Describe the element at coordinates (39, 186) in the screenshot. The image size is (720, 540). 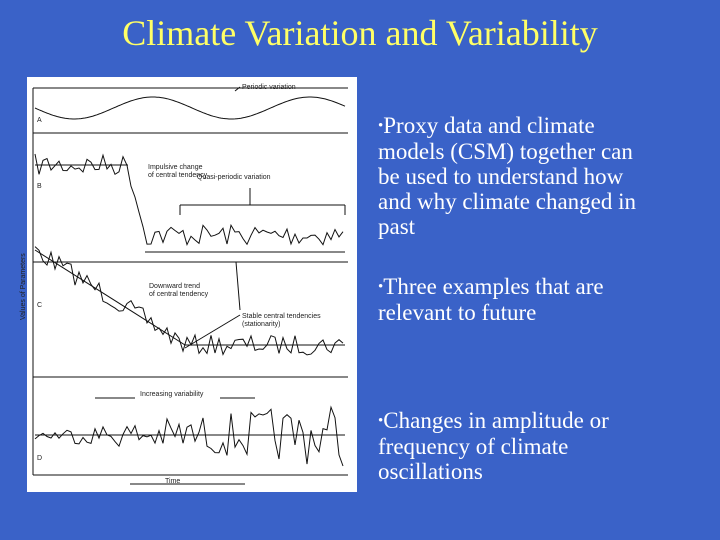
I see `panel-label: B` at that location.